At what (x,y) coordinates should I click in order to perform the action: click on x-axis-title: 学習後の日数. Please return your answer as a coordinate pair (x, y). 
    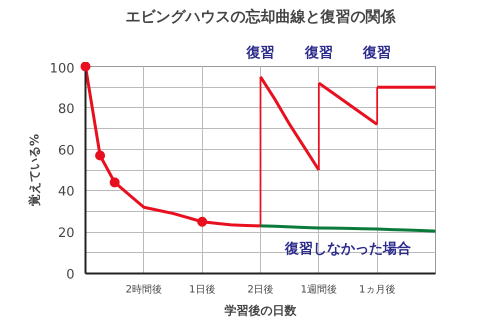
    Looking at the image, I should click on (261, 311).